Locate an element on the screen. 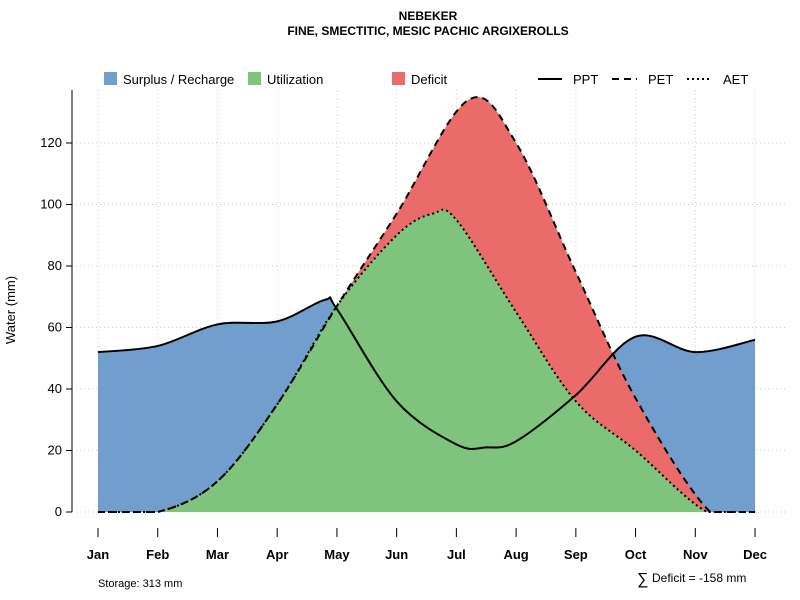  x-tick-label: Jan is located at coordinates (98, 554).